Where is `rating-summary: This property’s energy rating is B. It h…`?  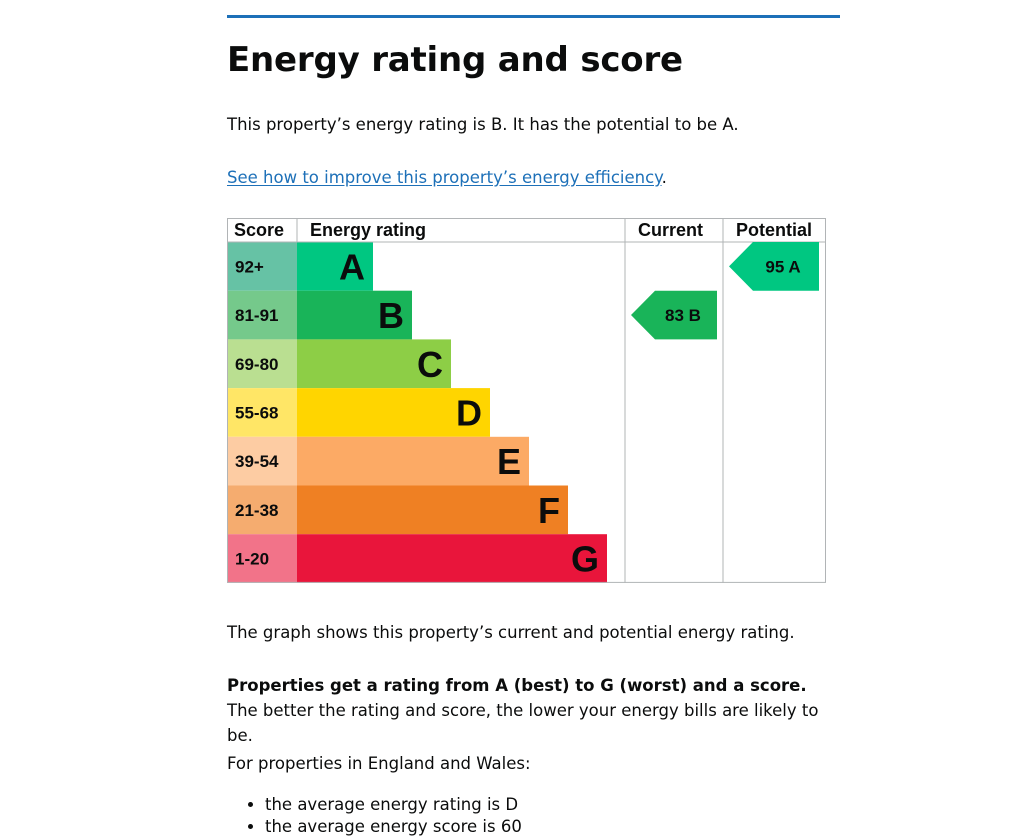 rating-summary: This property’s energy rating is B. It h… is located at coordinates (483, 124).